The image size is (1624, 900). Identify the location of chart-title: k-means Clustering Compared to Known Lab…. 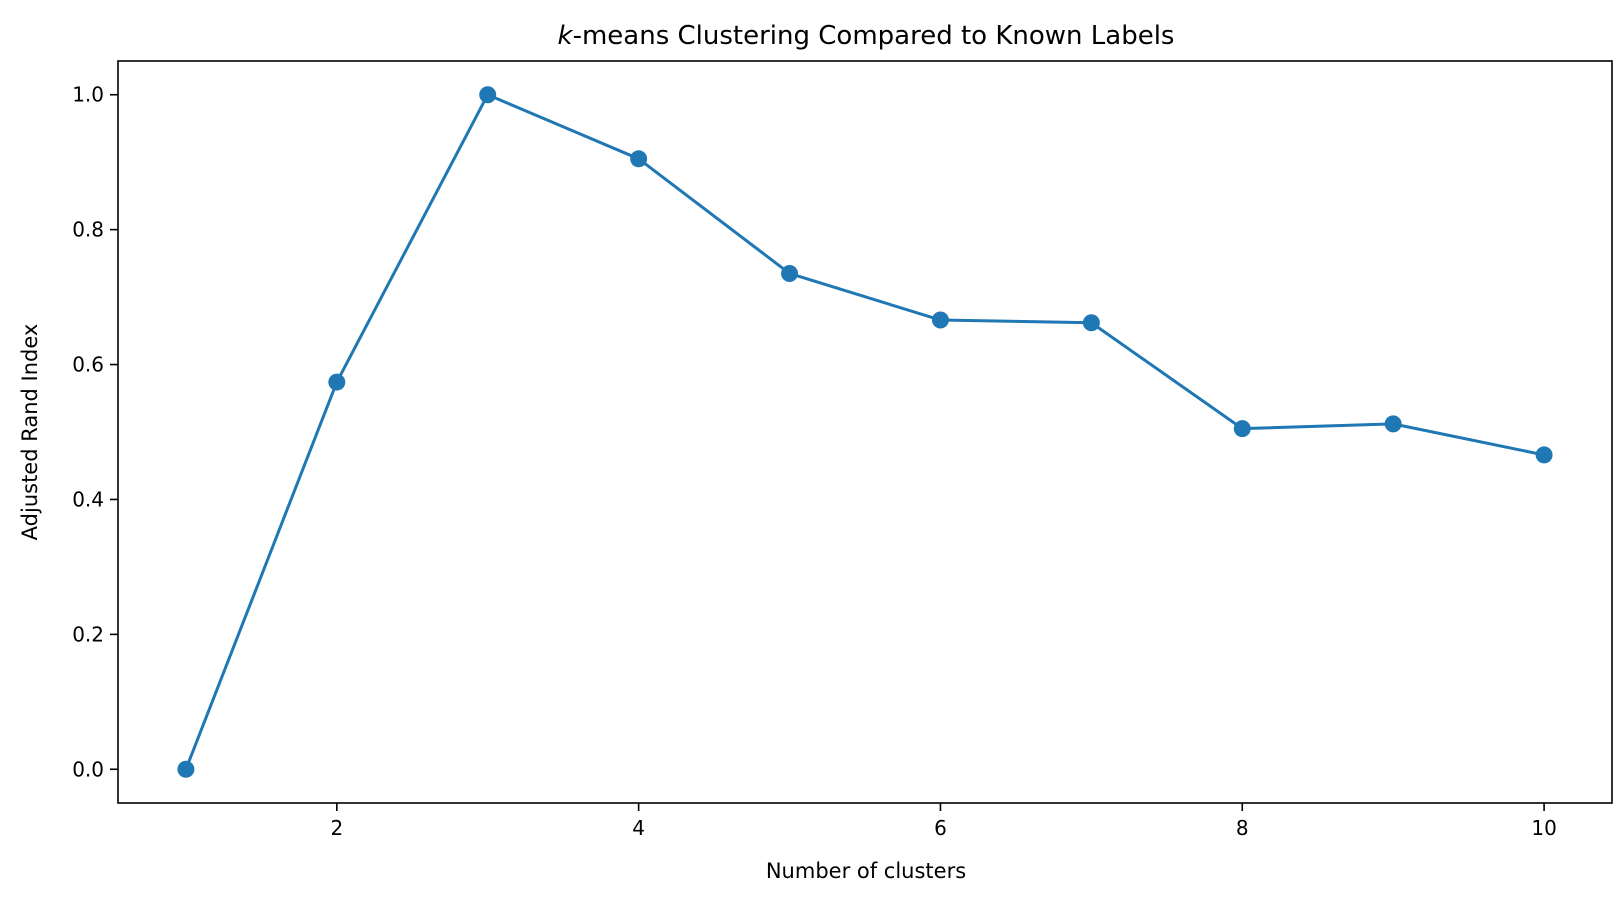
(866, 36).